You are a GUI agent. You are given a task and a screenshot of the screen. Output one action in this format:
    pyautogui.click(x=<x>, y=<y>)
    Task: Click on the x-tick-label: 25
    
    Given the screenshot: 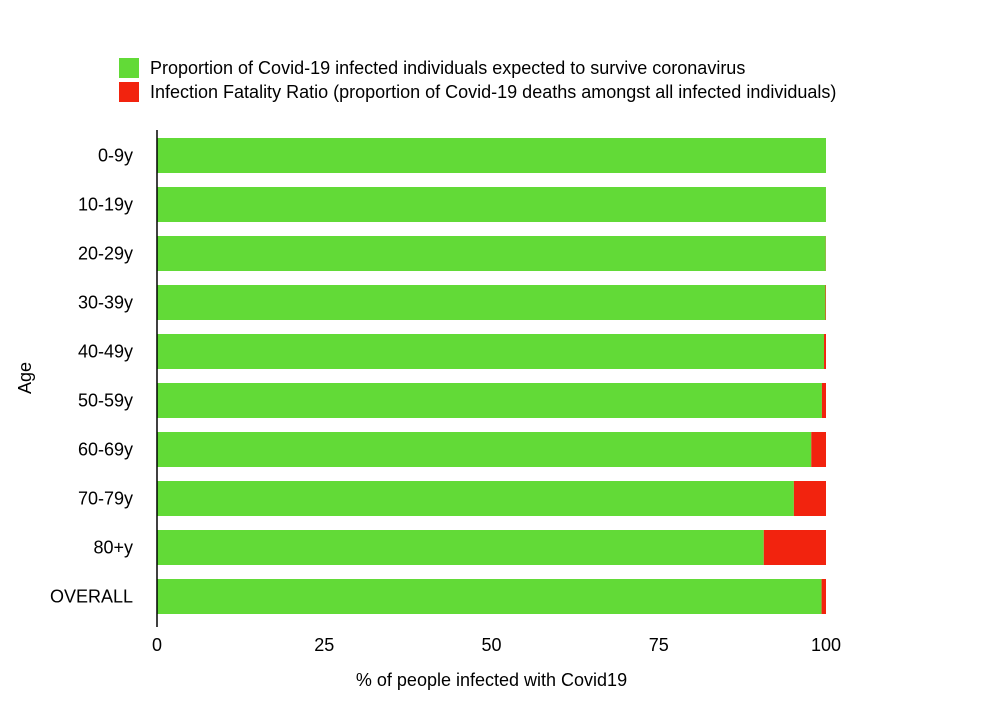 What is the action you would take?
    pyautogui.click(x=324, y=645)
    